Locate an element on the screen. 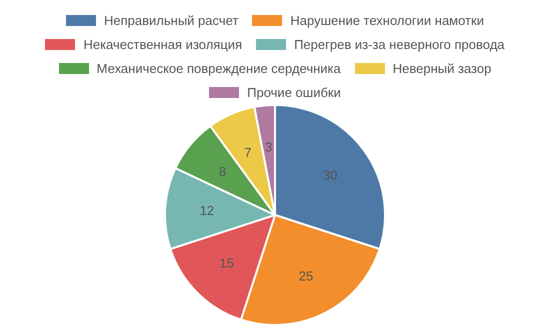 This screenshot has height=330, width=550. legend-label: Механическое повреждение сердечника is located at coordinates (218, 68).